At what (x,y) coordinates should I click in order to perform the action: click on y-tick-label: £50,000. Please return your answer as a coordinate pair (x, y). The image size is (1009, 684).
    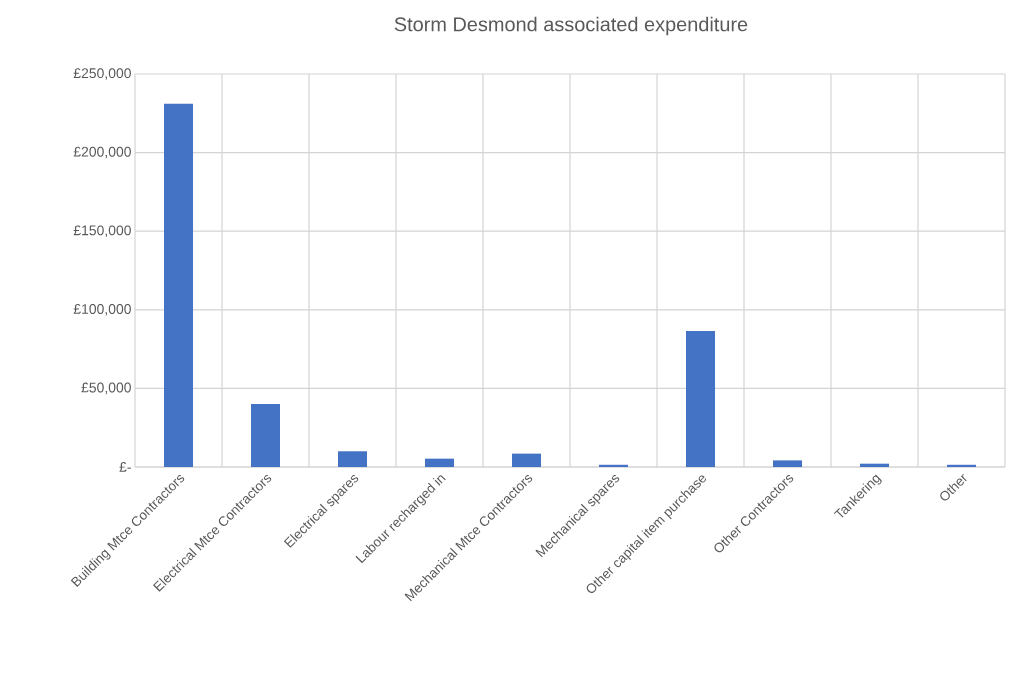
    Looking at the image, I should click on (106, 388).